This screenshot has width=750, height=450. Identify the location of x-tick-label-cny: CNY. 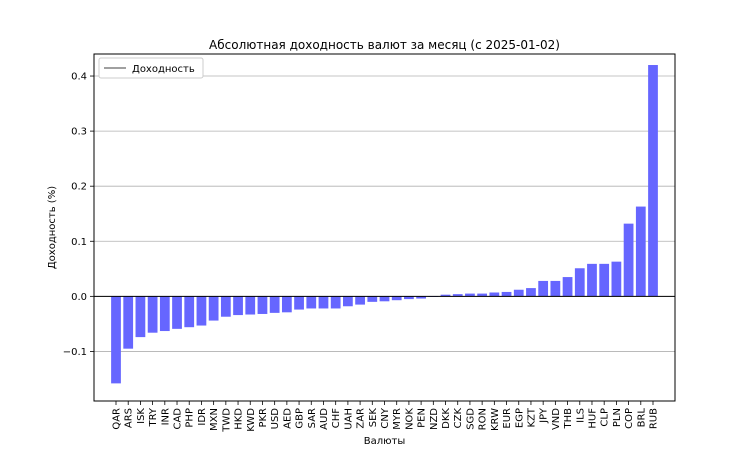
(385, 417).